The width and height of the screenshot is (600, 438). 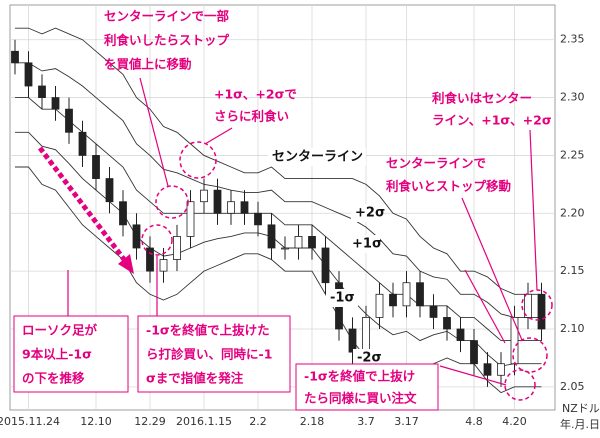 I want to click on band-label: +2σ, so click(x=370, y=213).